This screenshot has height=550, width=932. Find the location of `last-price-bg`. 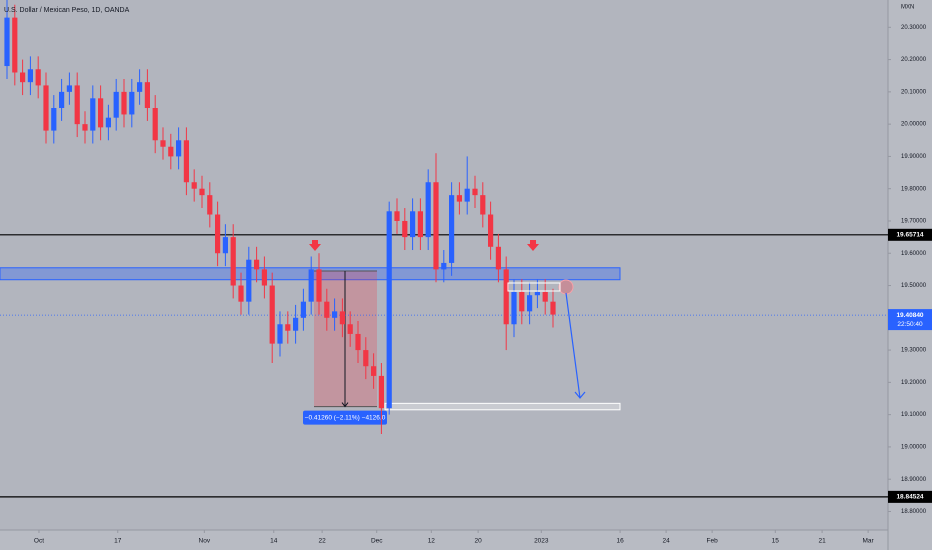

last-price-bg is located at coordinates (910, 320).